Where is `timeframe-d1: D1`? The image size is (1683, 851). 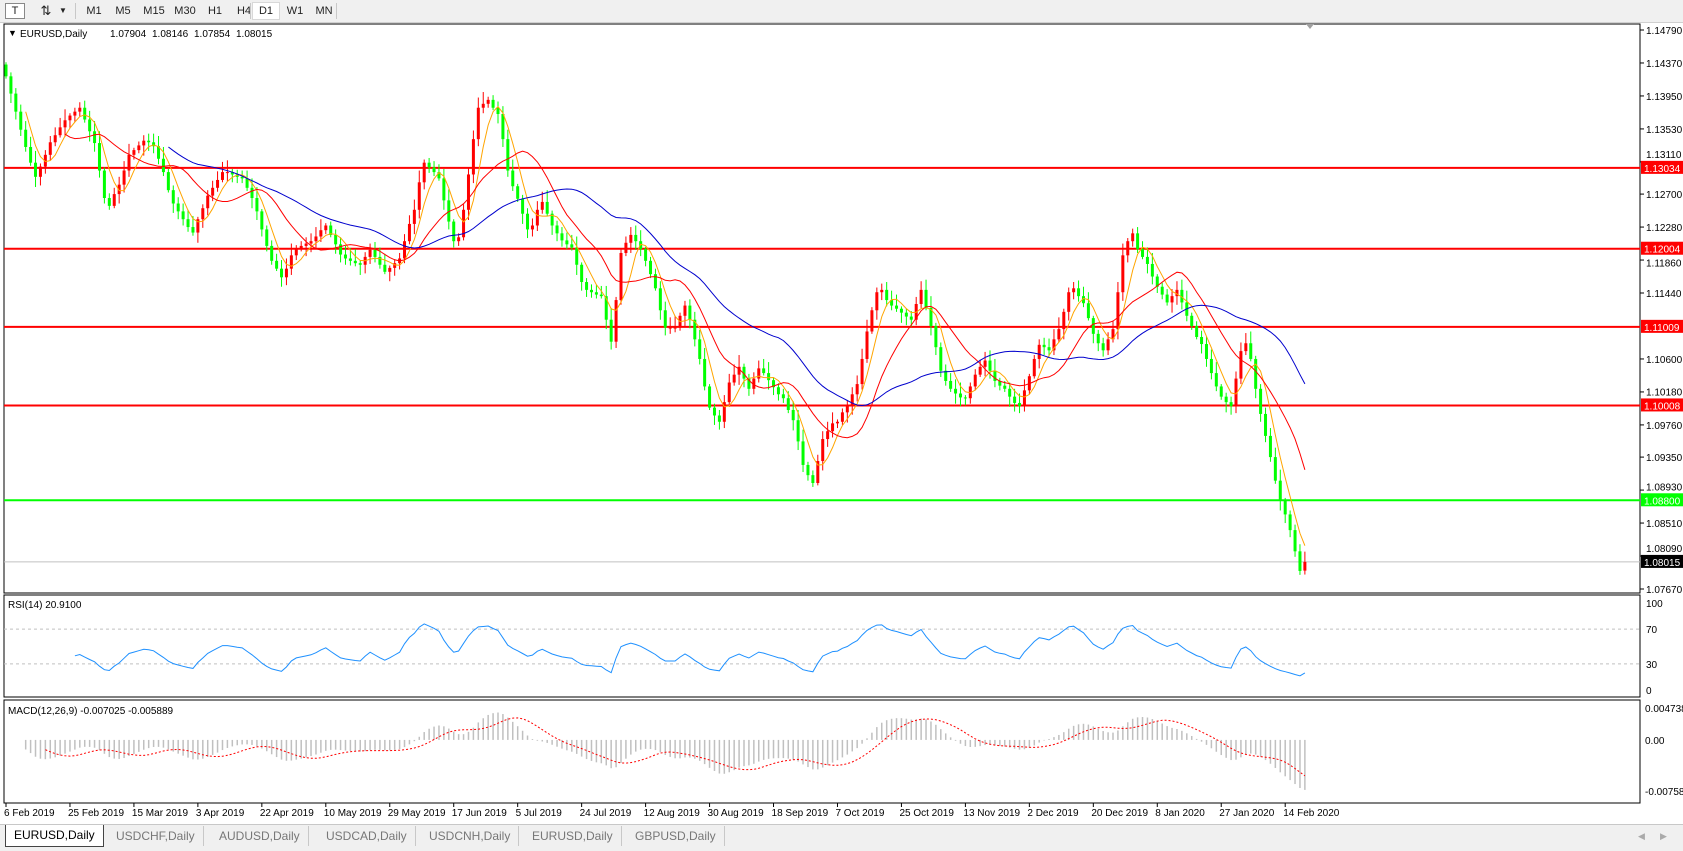 timeframe-d1: D1 is located at coordinates (266, 11).